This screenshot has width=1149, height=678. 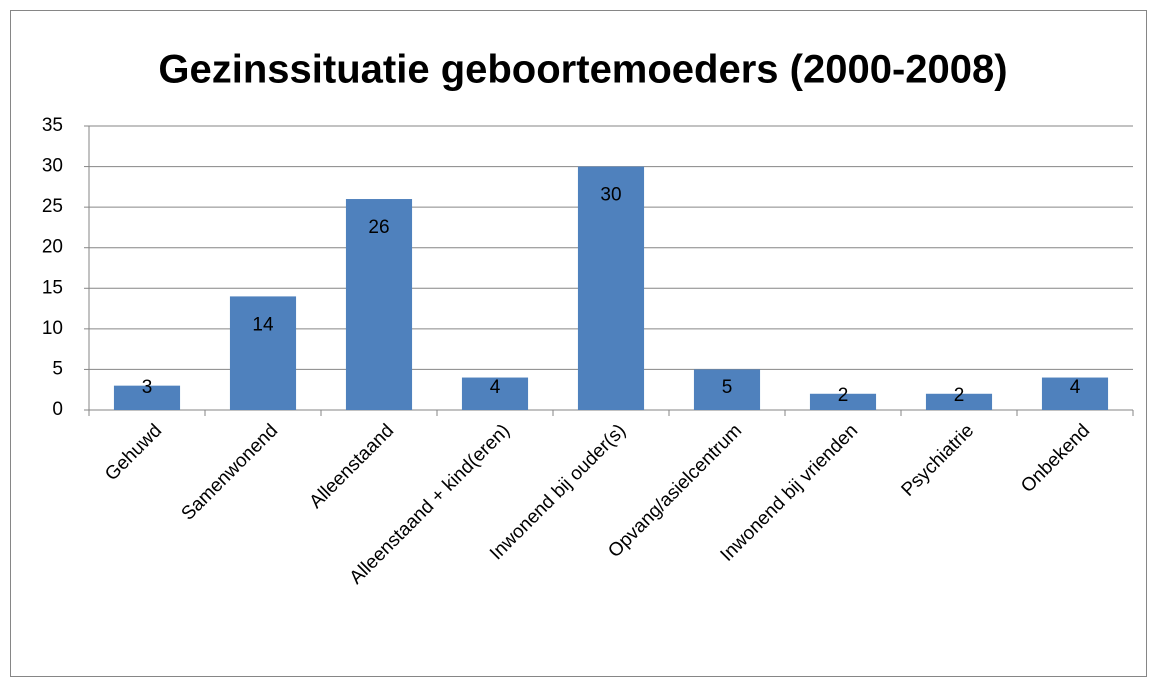 I want to click on y-tick-label: 5, so click(x=57, y=368).